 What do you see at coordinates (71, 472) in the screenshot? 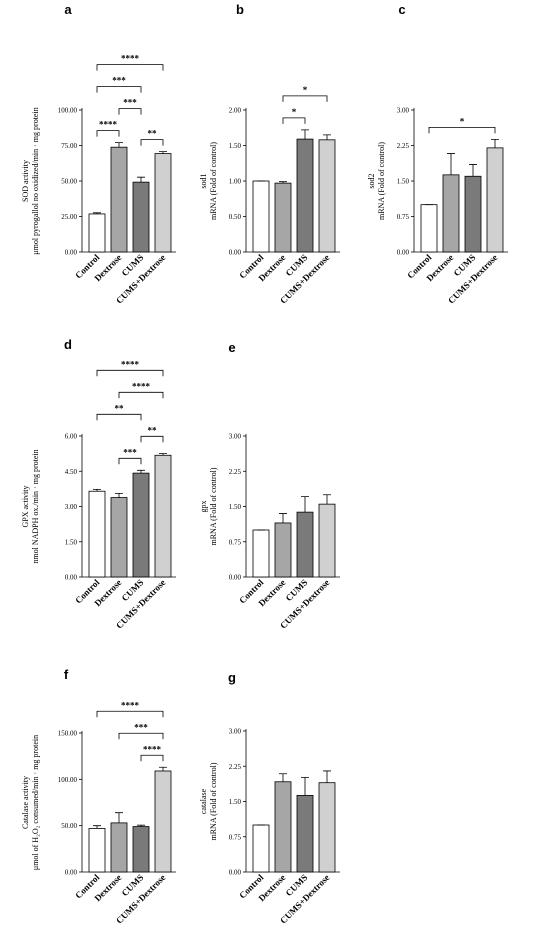
I see `y-tick-label: 4.50` at bounding box center [71, 472].